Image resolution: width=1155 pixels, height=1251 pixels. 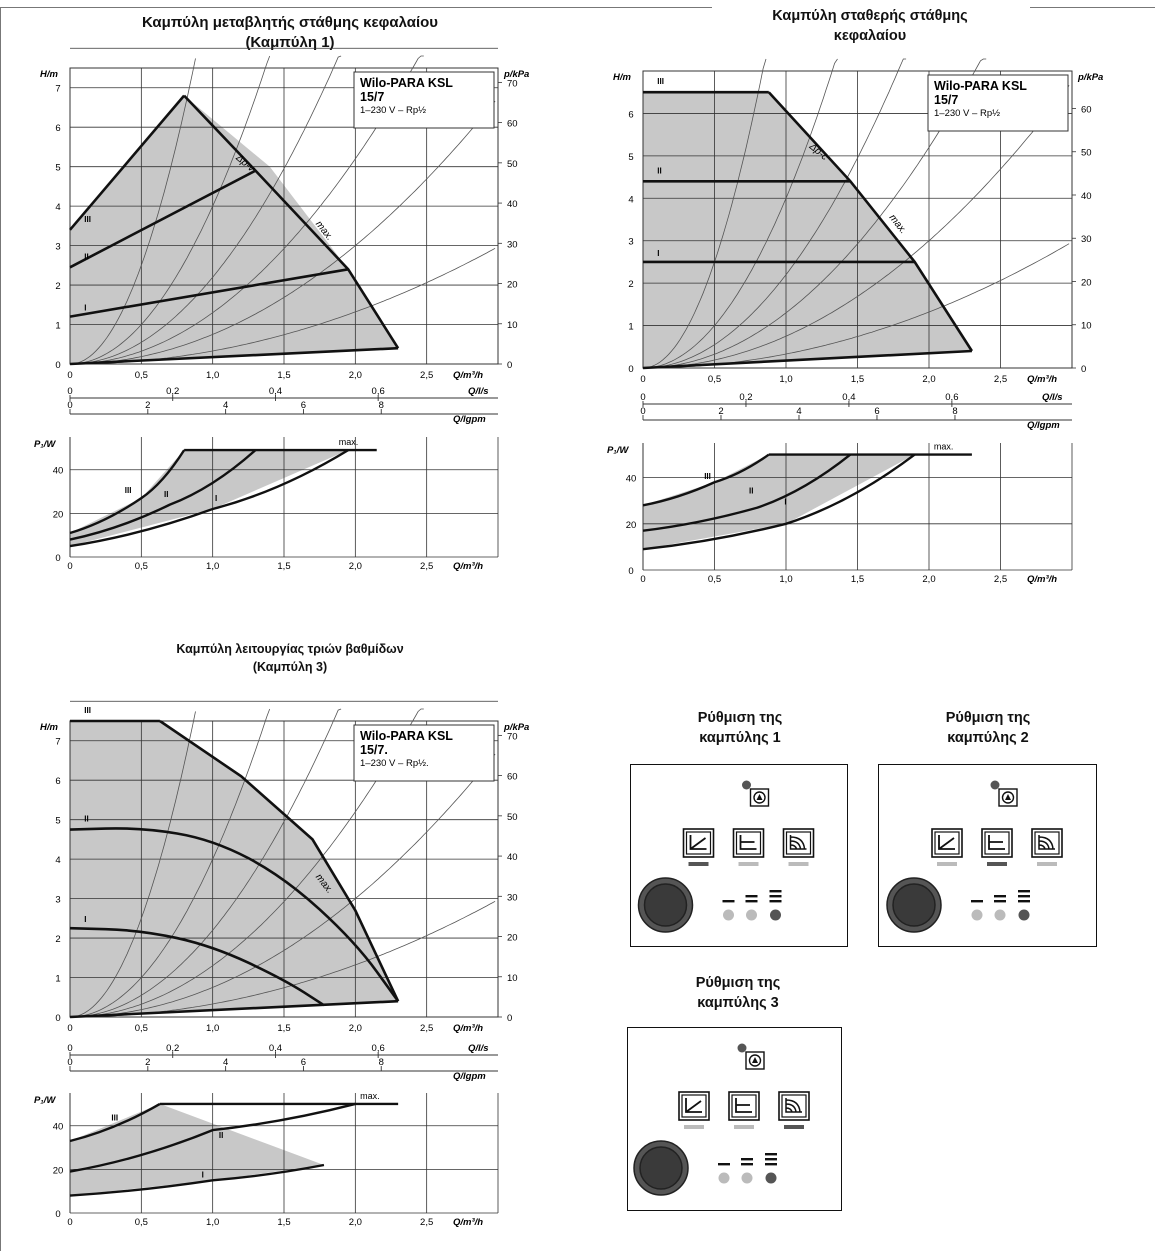 I want to click on power-x-tick: 1,0, so click(x=785, y=579).